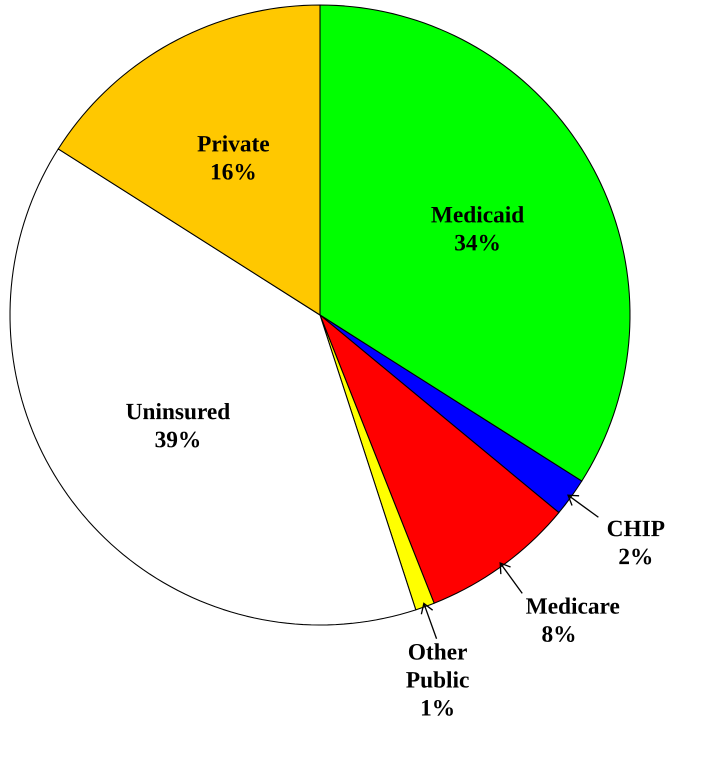 The image size is (702, 783). What do you see at coordinates (573, 605) in the screenshot?
I see `legend-label: Medicare` at bounding box center [573, 605].